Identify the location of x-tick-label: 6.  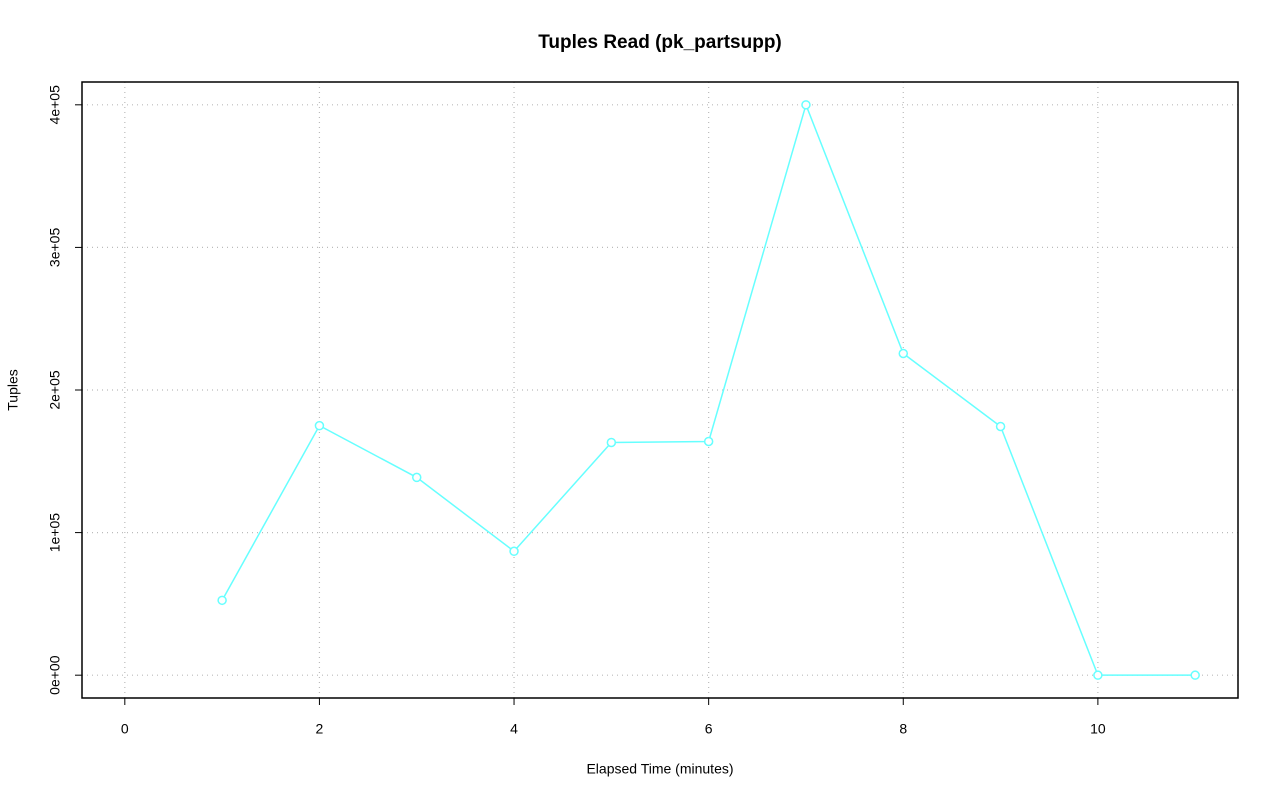
(709, 729).